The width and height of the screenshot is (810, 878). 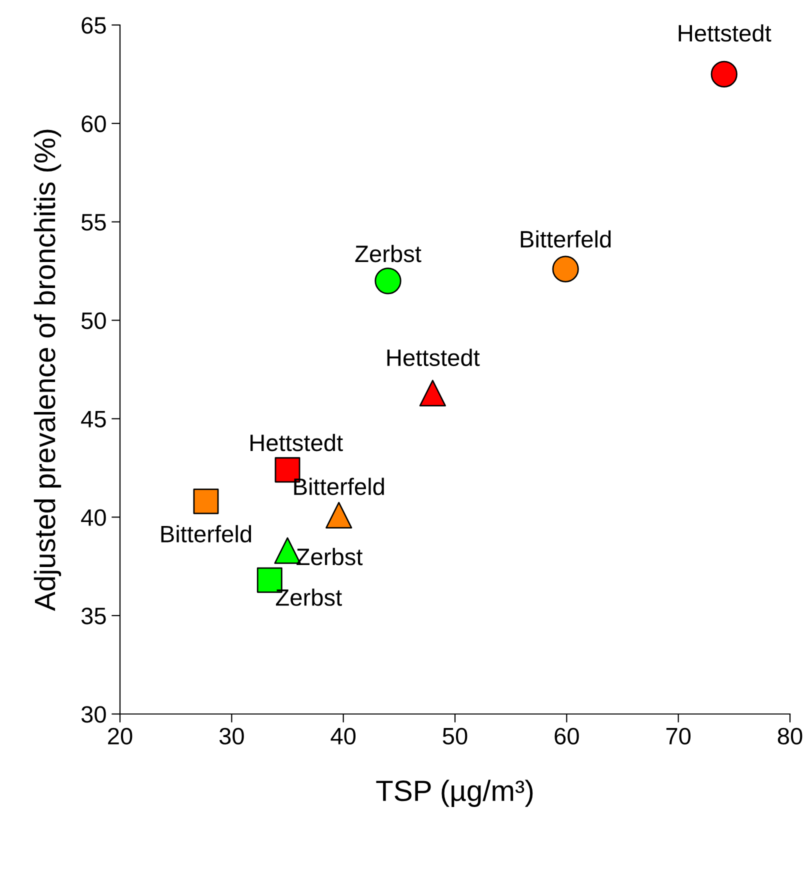 I want to click on y-tick-label: 40, so click(x=93, y=517).